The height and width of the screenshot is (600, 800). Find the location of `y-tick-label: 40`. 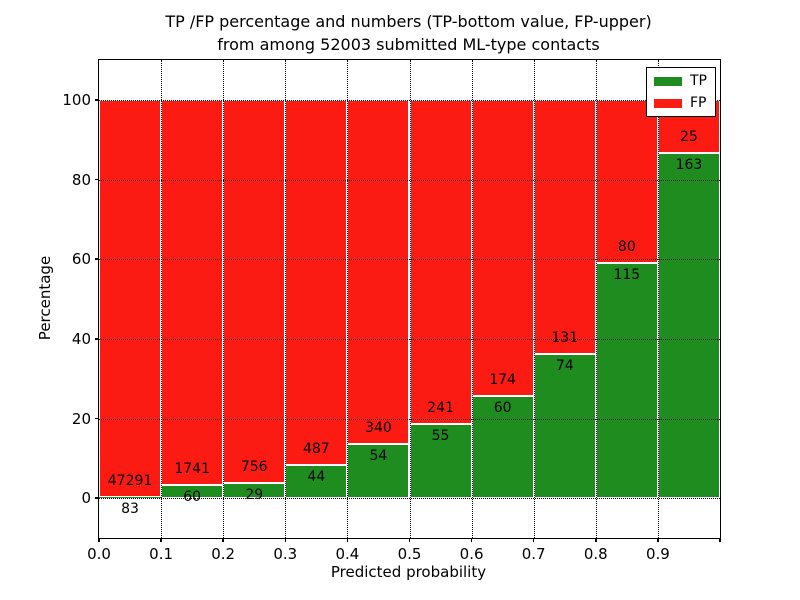

y-tick-label: 40 is located at coordinates (81, 338).